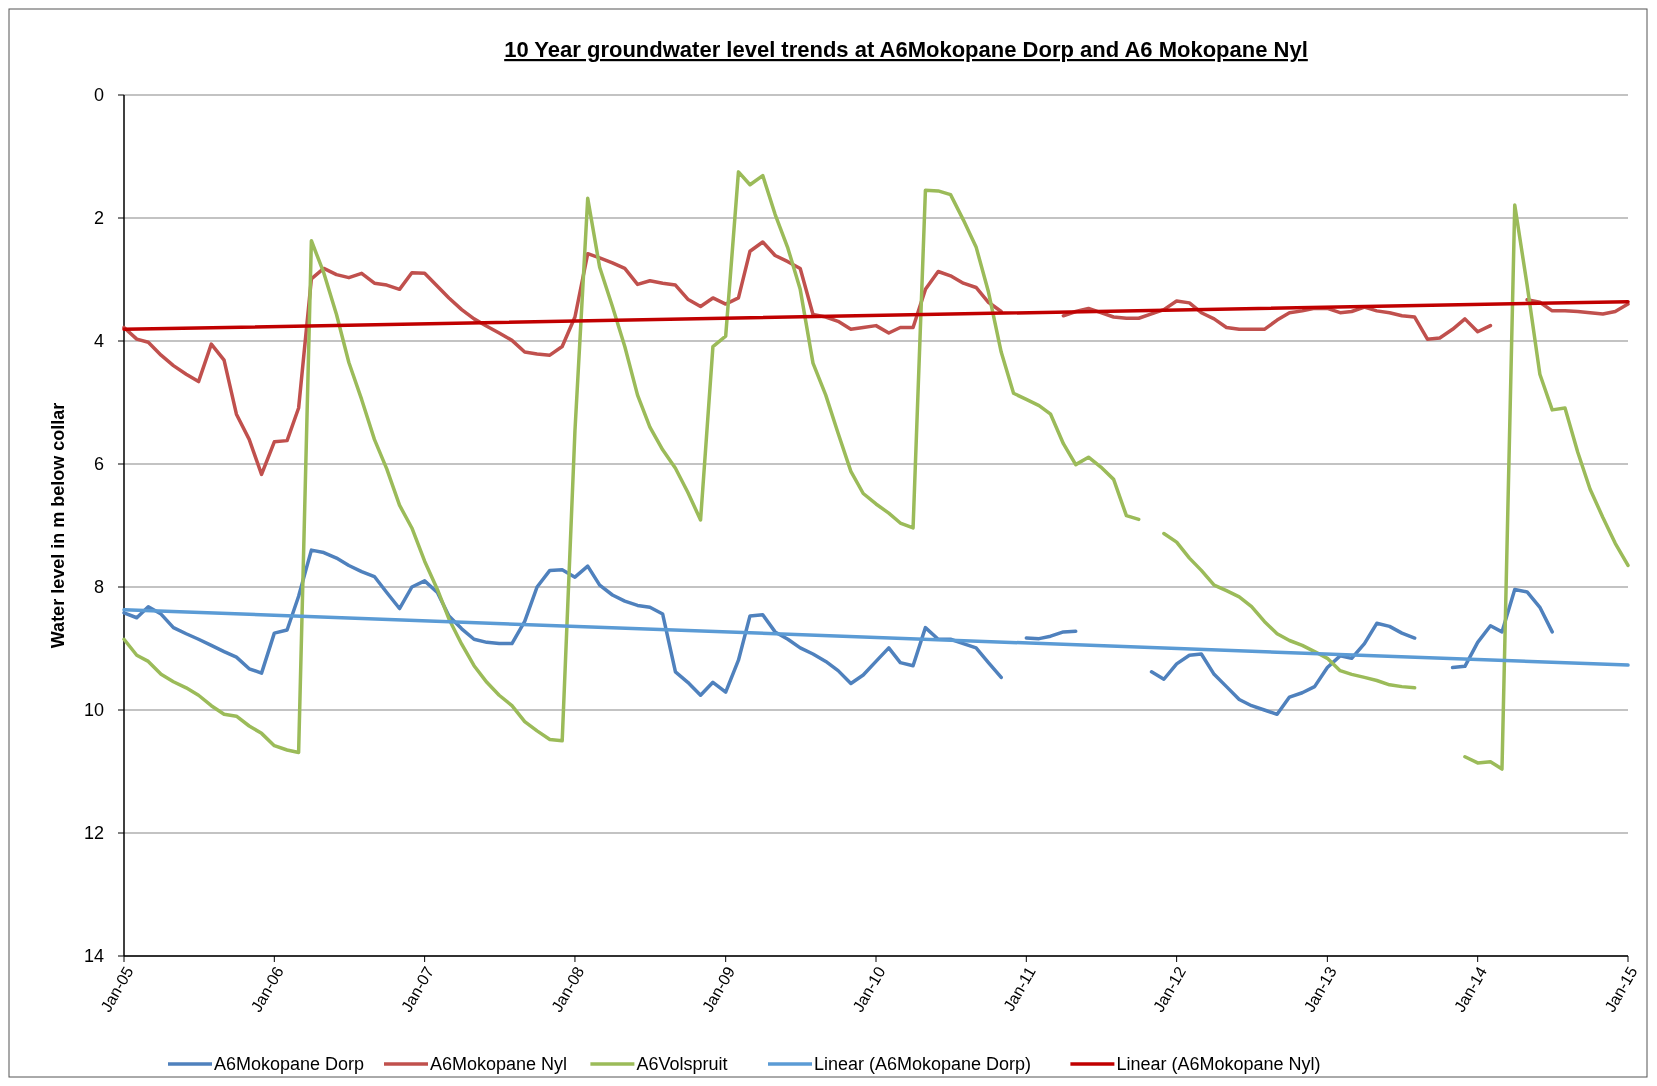  Describe the element at coordinates (93, 833) in the screenshot. I see `y-tick-label: 12` at that location.